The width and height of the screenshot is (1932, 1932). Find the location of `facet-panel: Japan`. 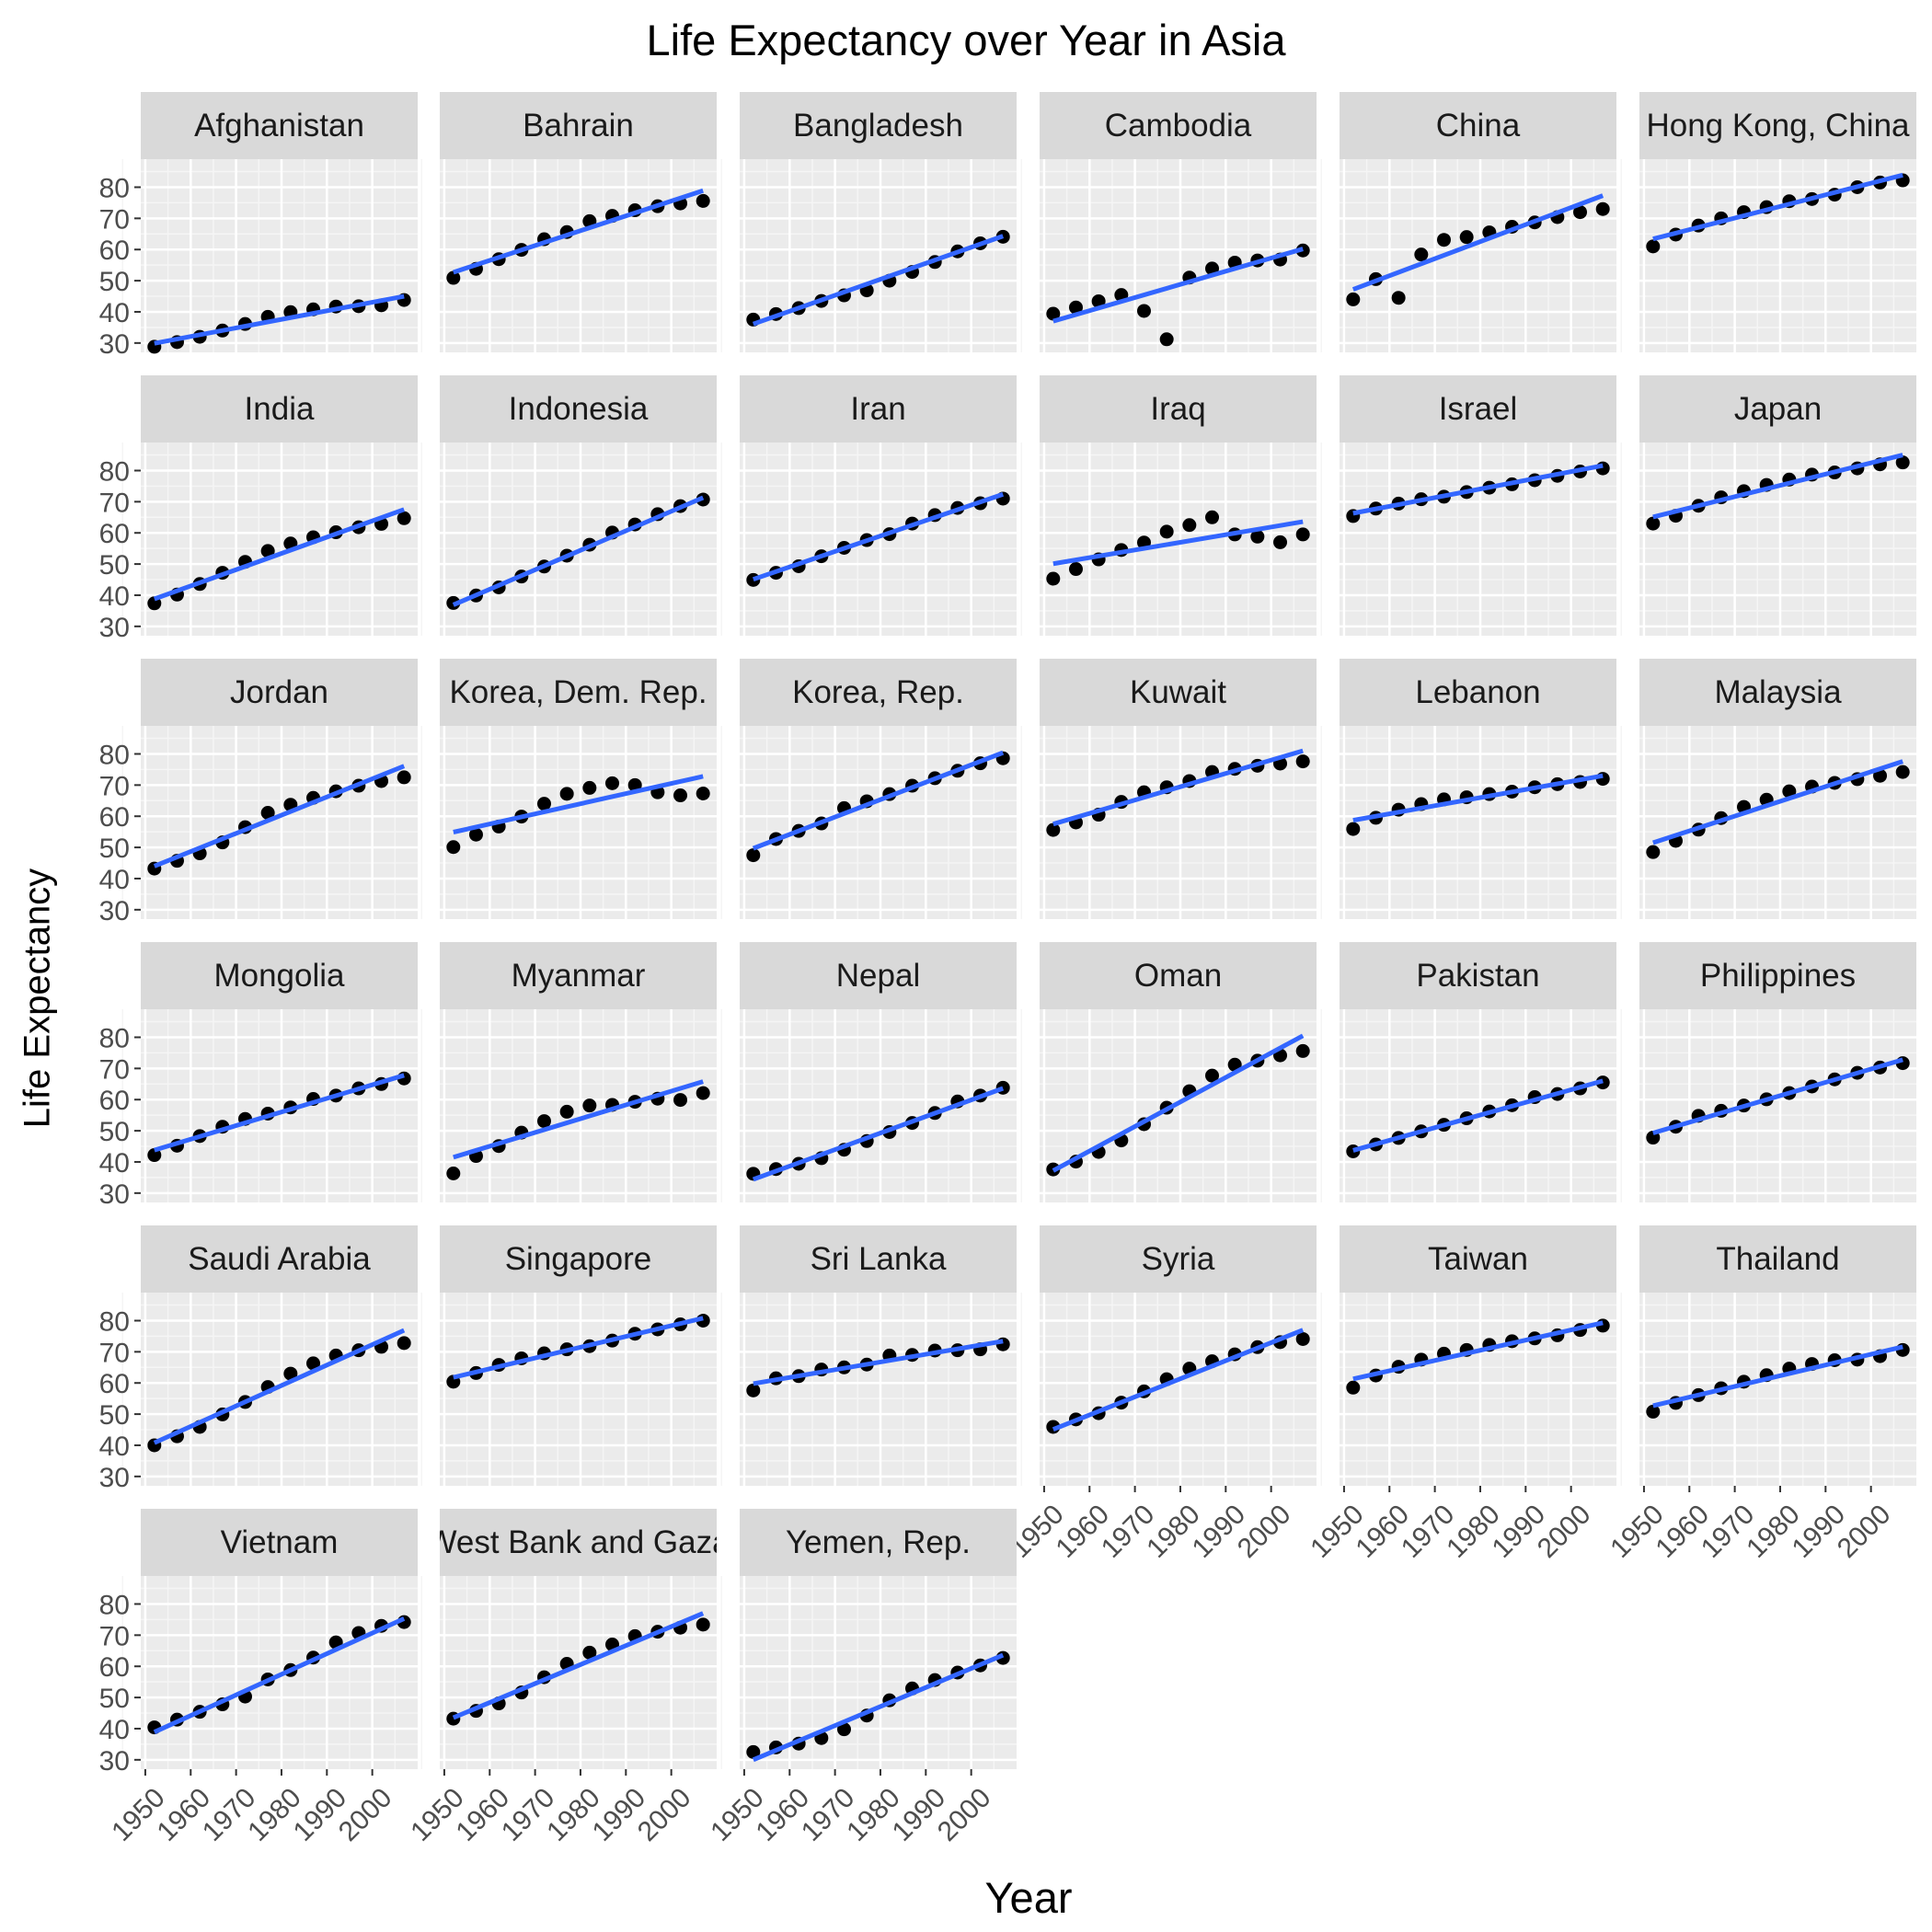

facet-panel: Japan is located at coordinates (1768, 505).